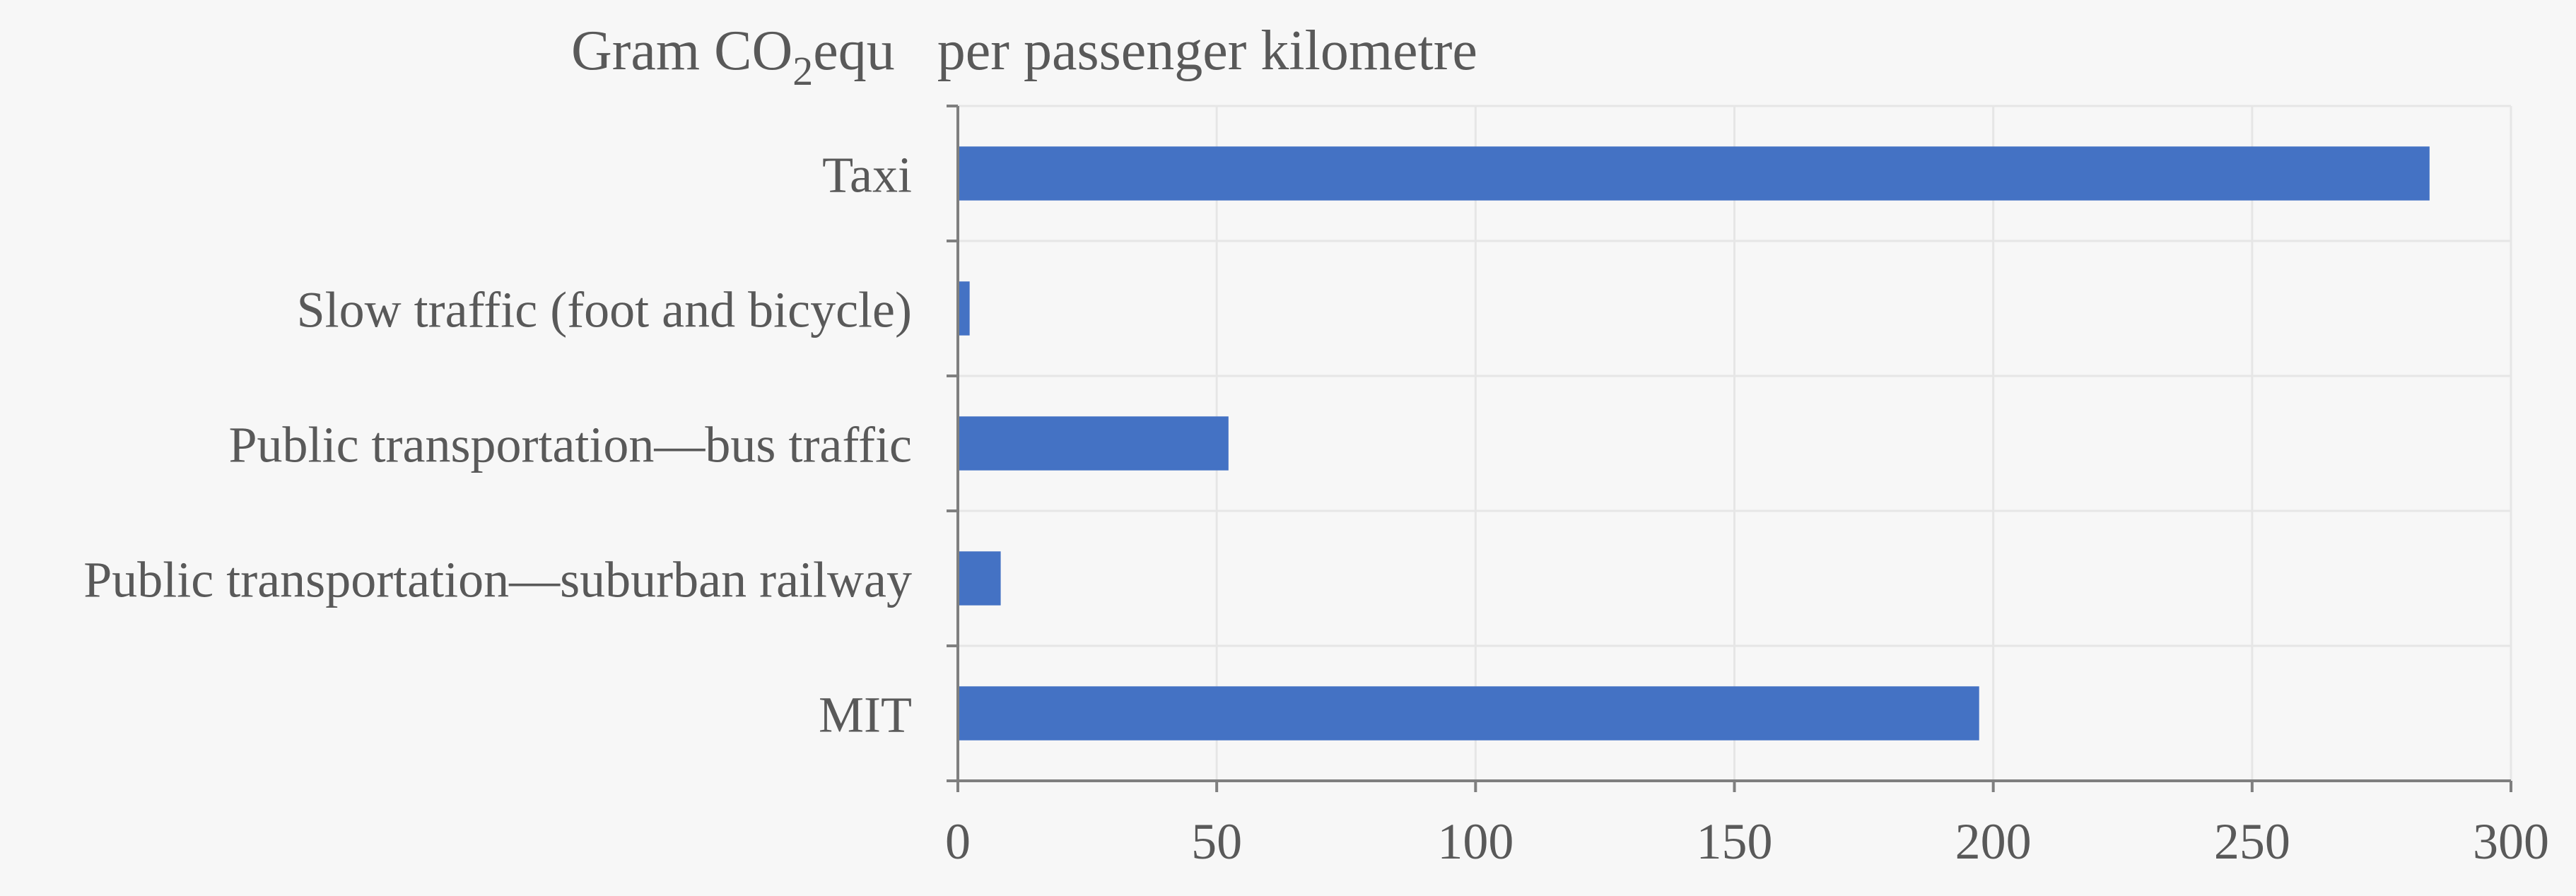  Describe the element at coordinates (2252, 842) in the screenshot. I see `x-tick-label: 250` at that location.